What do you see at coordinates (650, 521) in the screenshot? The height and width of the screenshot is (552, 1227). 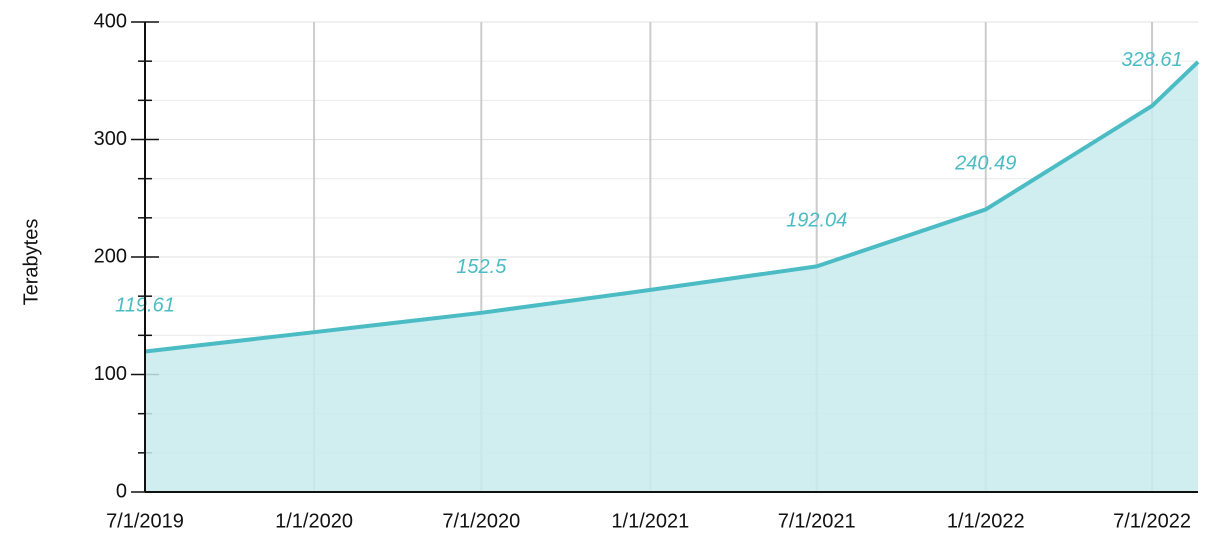 I see `x-tick-label: 1/1/2021` at bounding box center [650, 521].